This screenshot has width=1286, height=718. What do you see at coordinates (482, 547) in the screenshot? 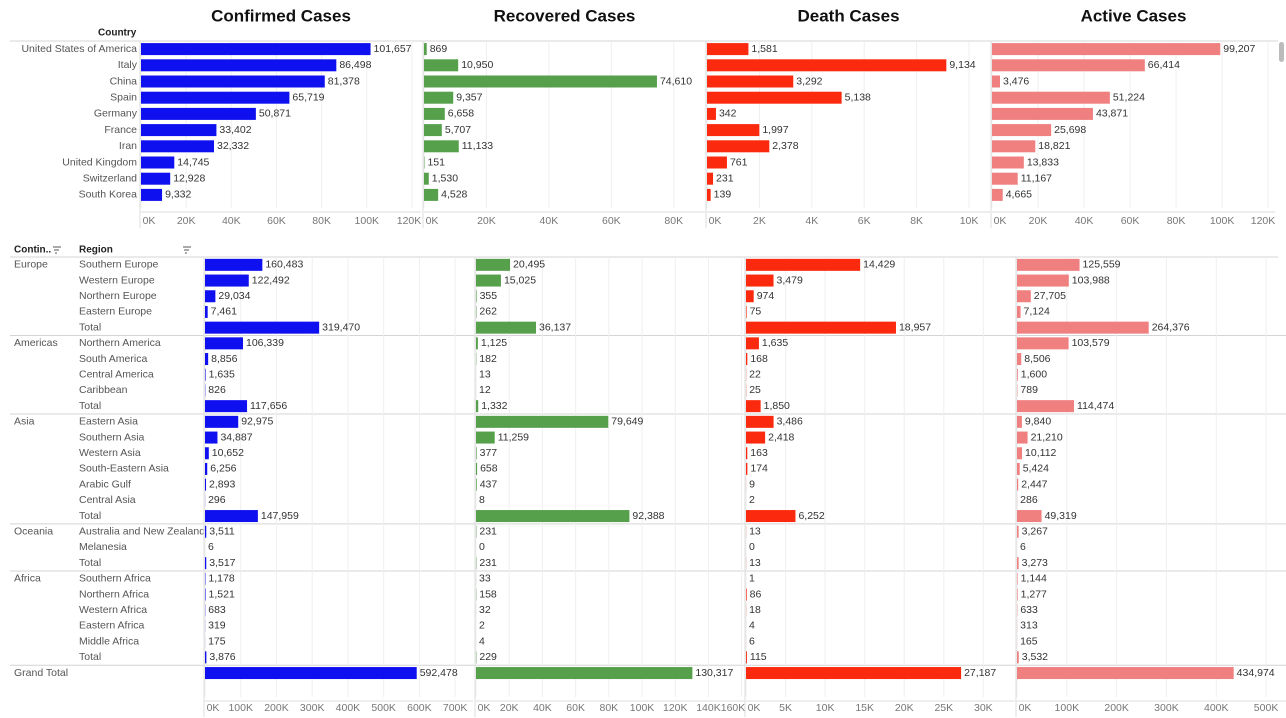
I see `value-label: 0` at bounding box center [482, 547].